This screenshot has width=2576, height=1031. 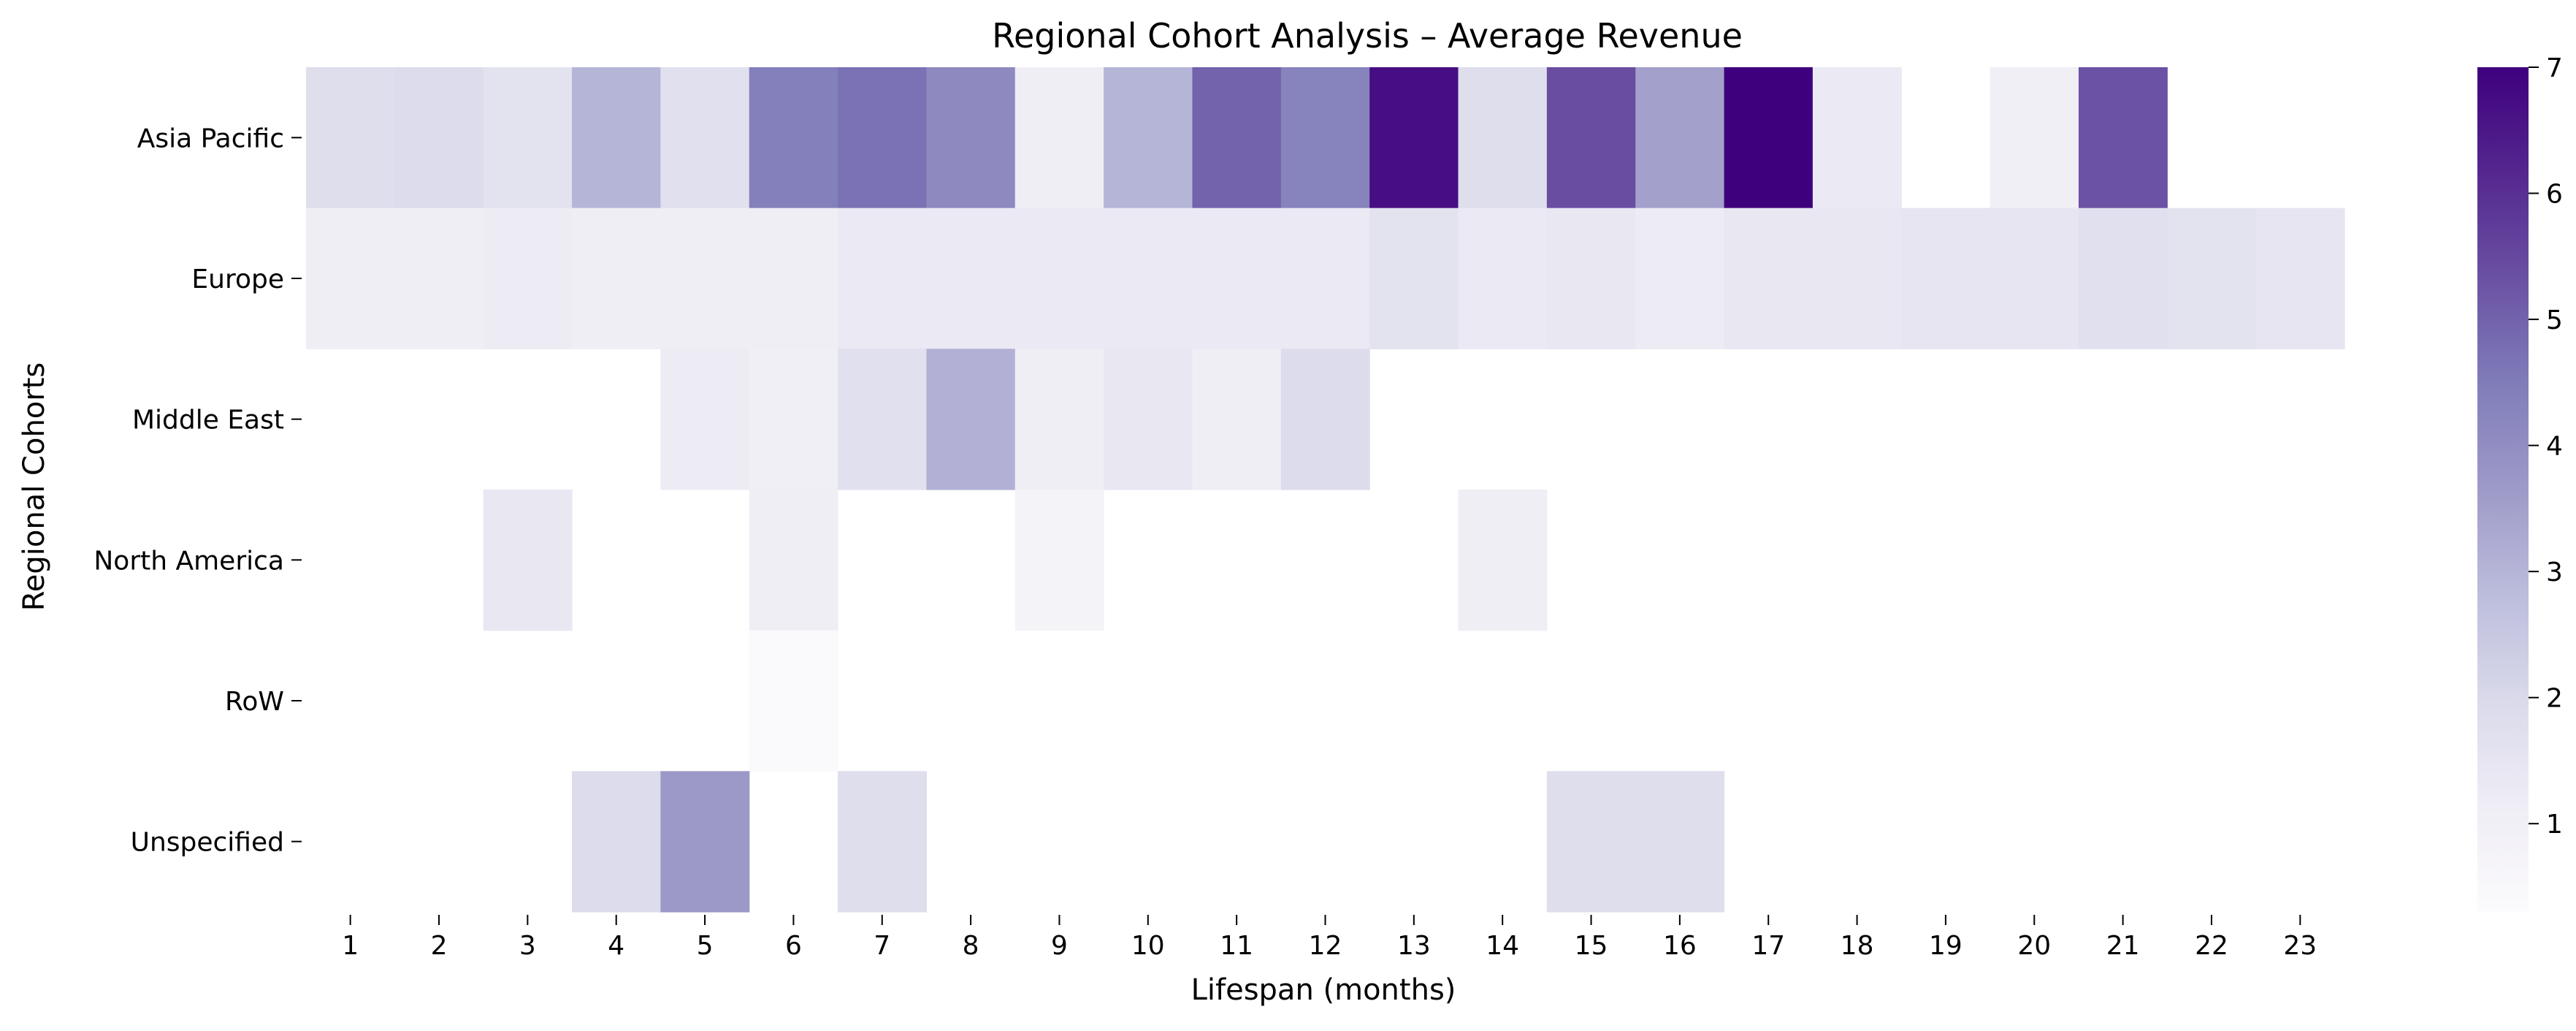 I want to click on colorbar-tick-label: 3, so click(x=2554, y=572).